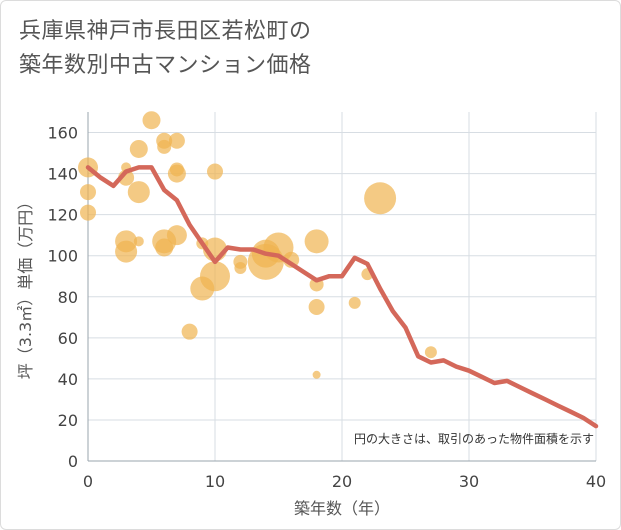  I want to click on x-tick-label: 0, so click(88, 481).